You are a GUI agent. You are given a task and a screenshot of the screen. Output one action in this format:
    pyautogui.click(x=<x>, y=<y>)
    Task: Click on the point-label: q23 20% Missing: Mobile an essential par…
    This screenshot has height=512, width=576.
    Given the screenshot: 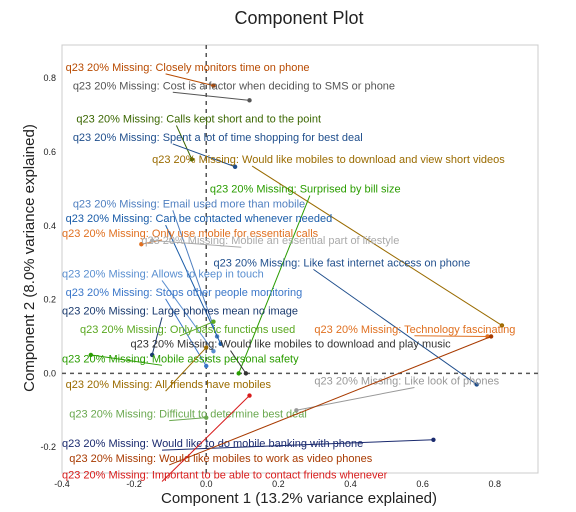 What is the action you would take?
    pyautogui.click(x=270, y=241)
    